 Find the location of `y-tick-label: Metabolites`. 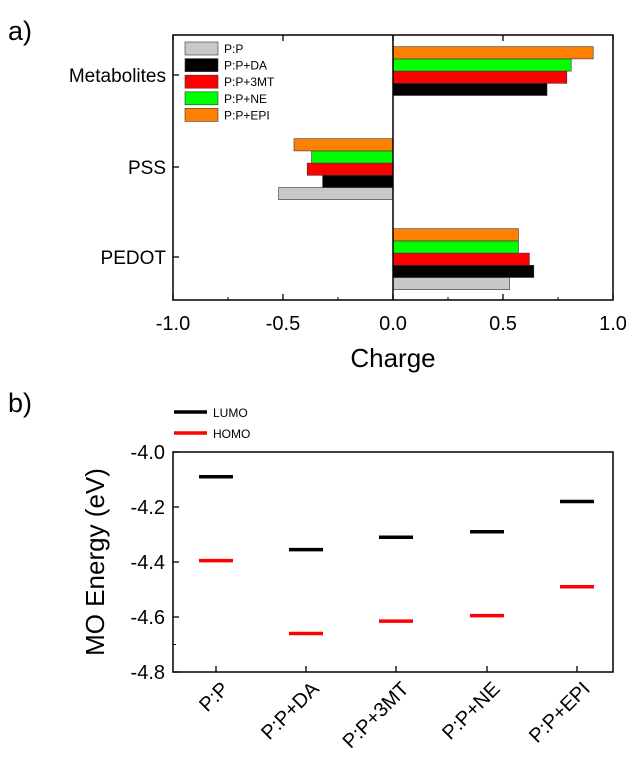

y-tick-label: Metabolites is located at coordinates (117, 76).